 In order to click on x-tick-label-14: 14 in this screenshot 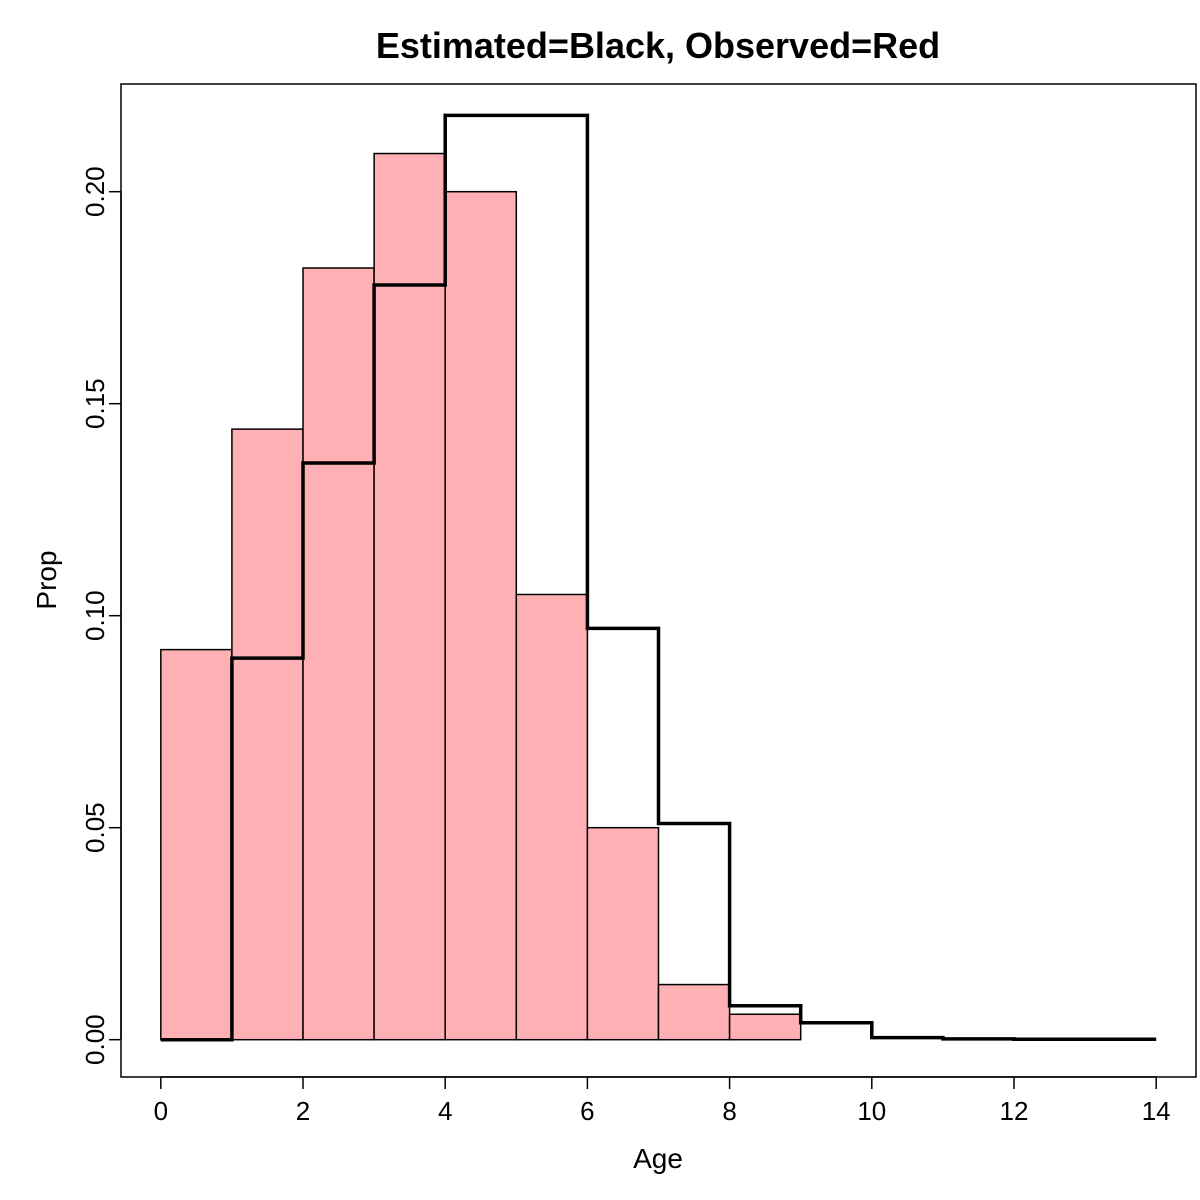, I will do `click(1156, 1111)`.